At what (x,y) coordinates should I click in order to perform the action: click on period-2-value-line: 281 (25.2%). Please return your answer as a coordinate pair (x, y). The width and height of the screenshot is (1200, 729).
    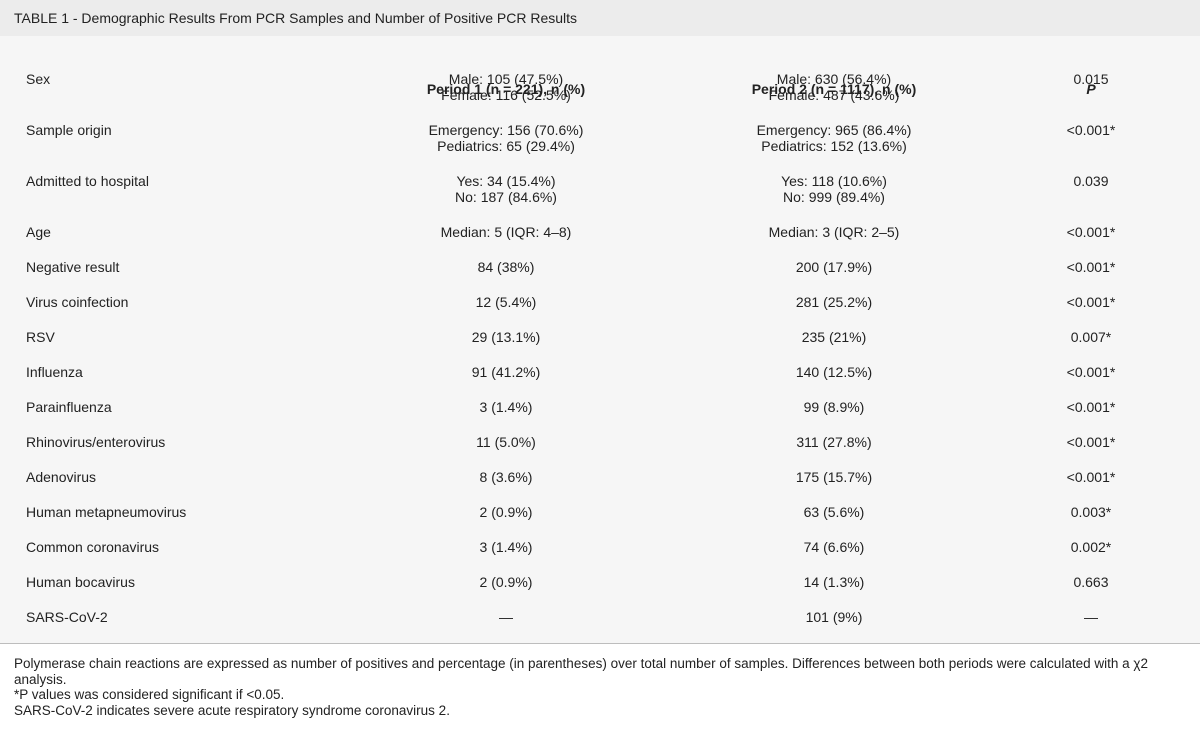
    Looking at the image, I should click on (834, 302).